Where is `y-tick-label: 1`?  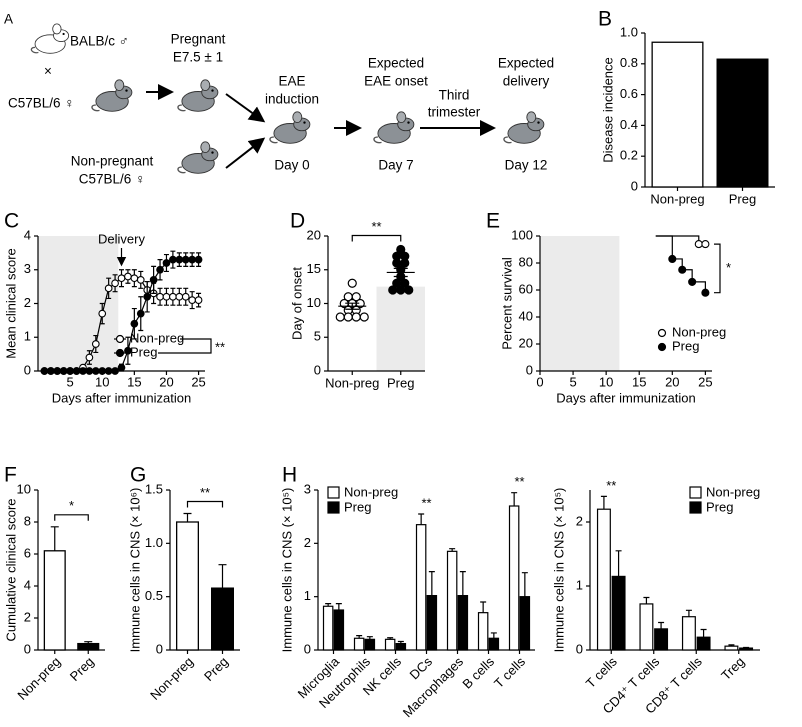 y-tick-label: 1 is located at coordinates (307, 595).